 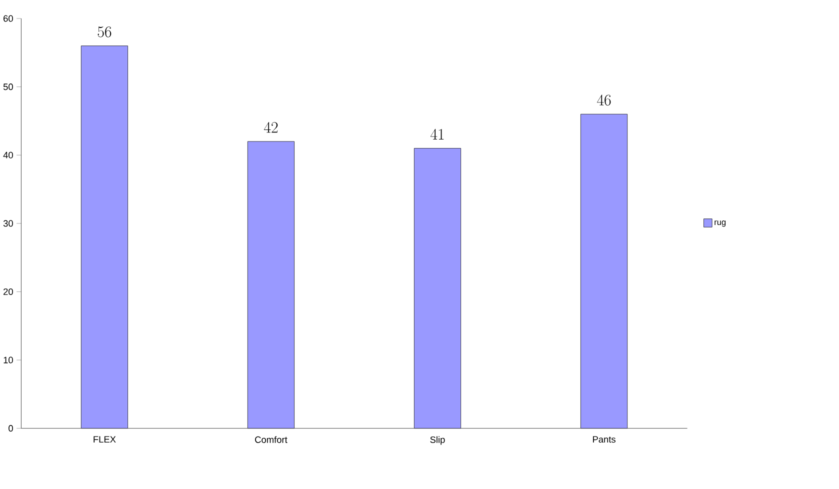 I want to click on data-label: 41, so click(x=437, y=134).